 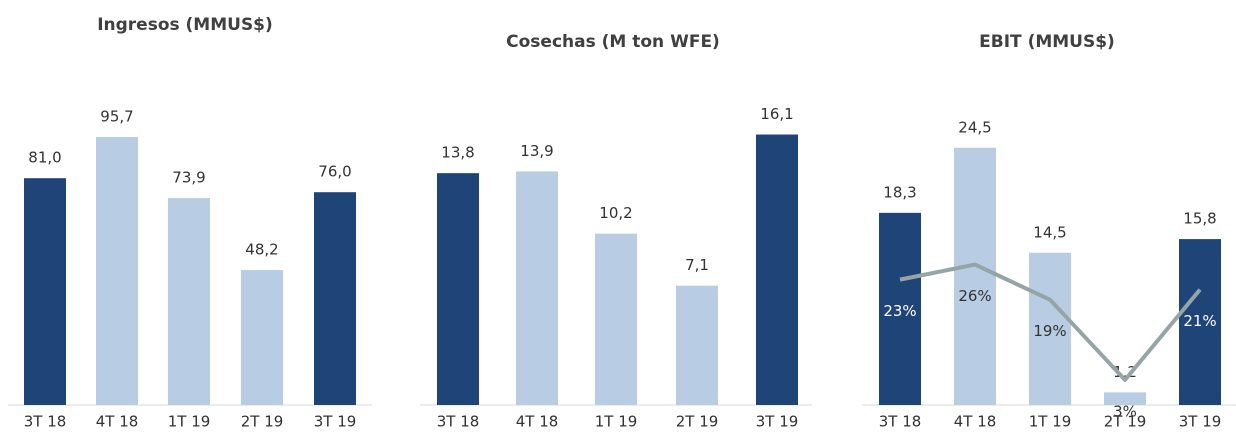 What do you see at coordinates (974, 127) in the screenshot?
I see `value-label: 24,5` at bounding box center [974, 127].